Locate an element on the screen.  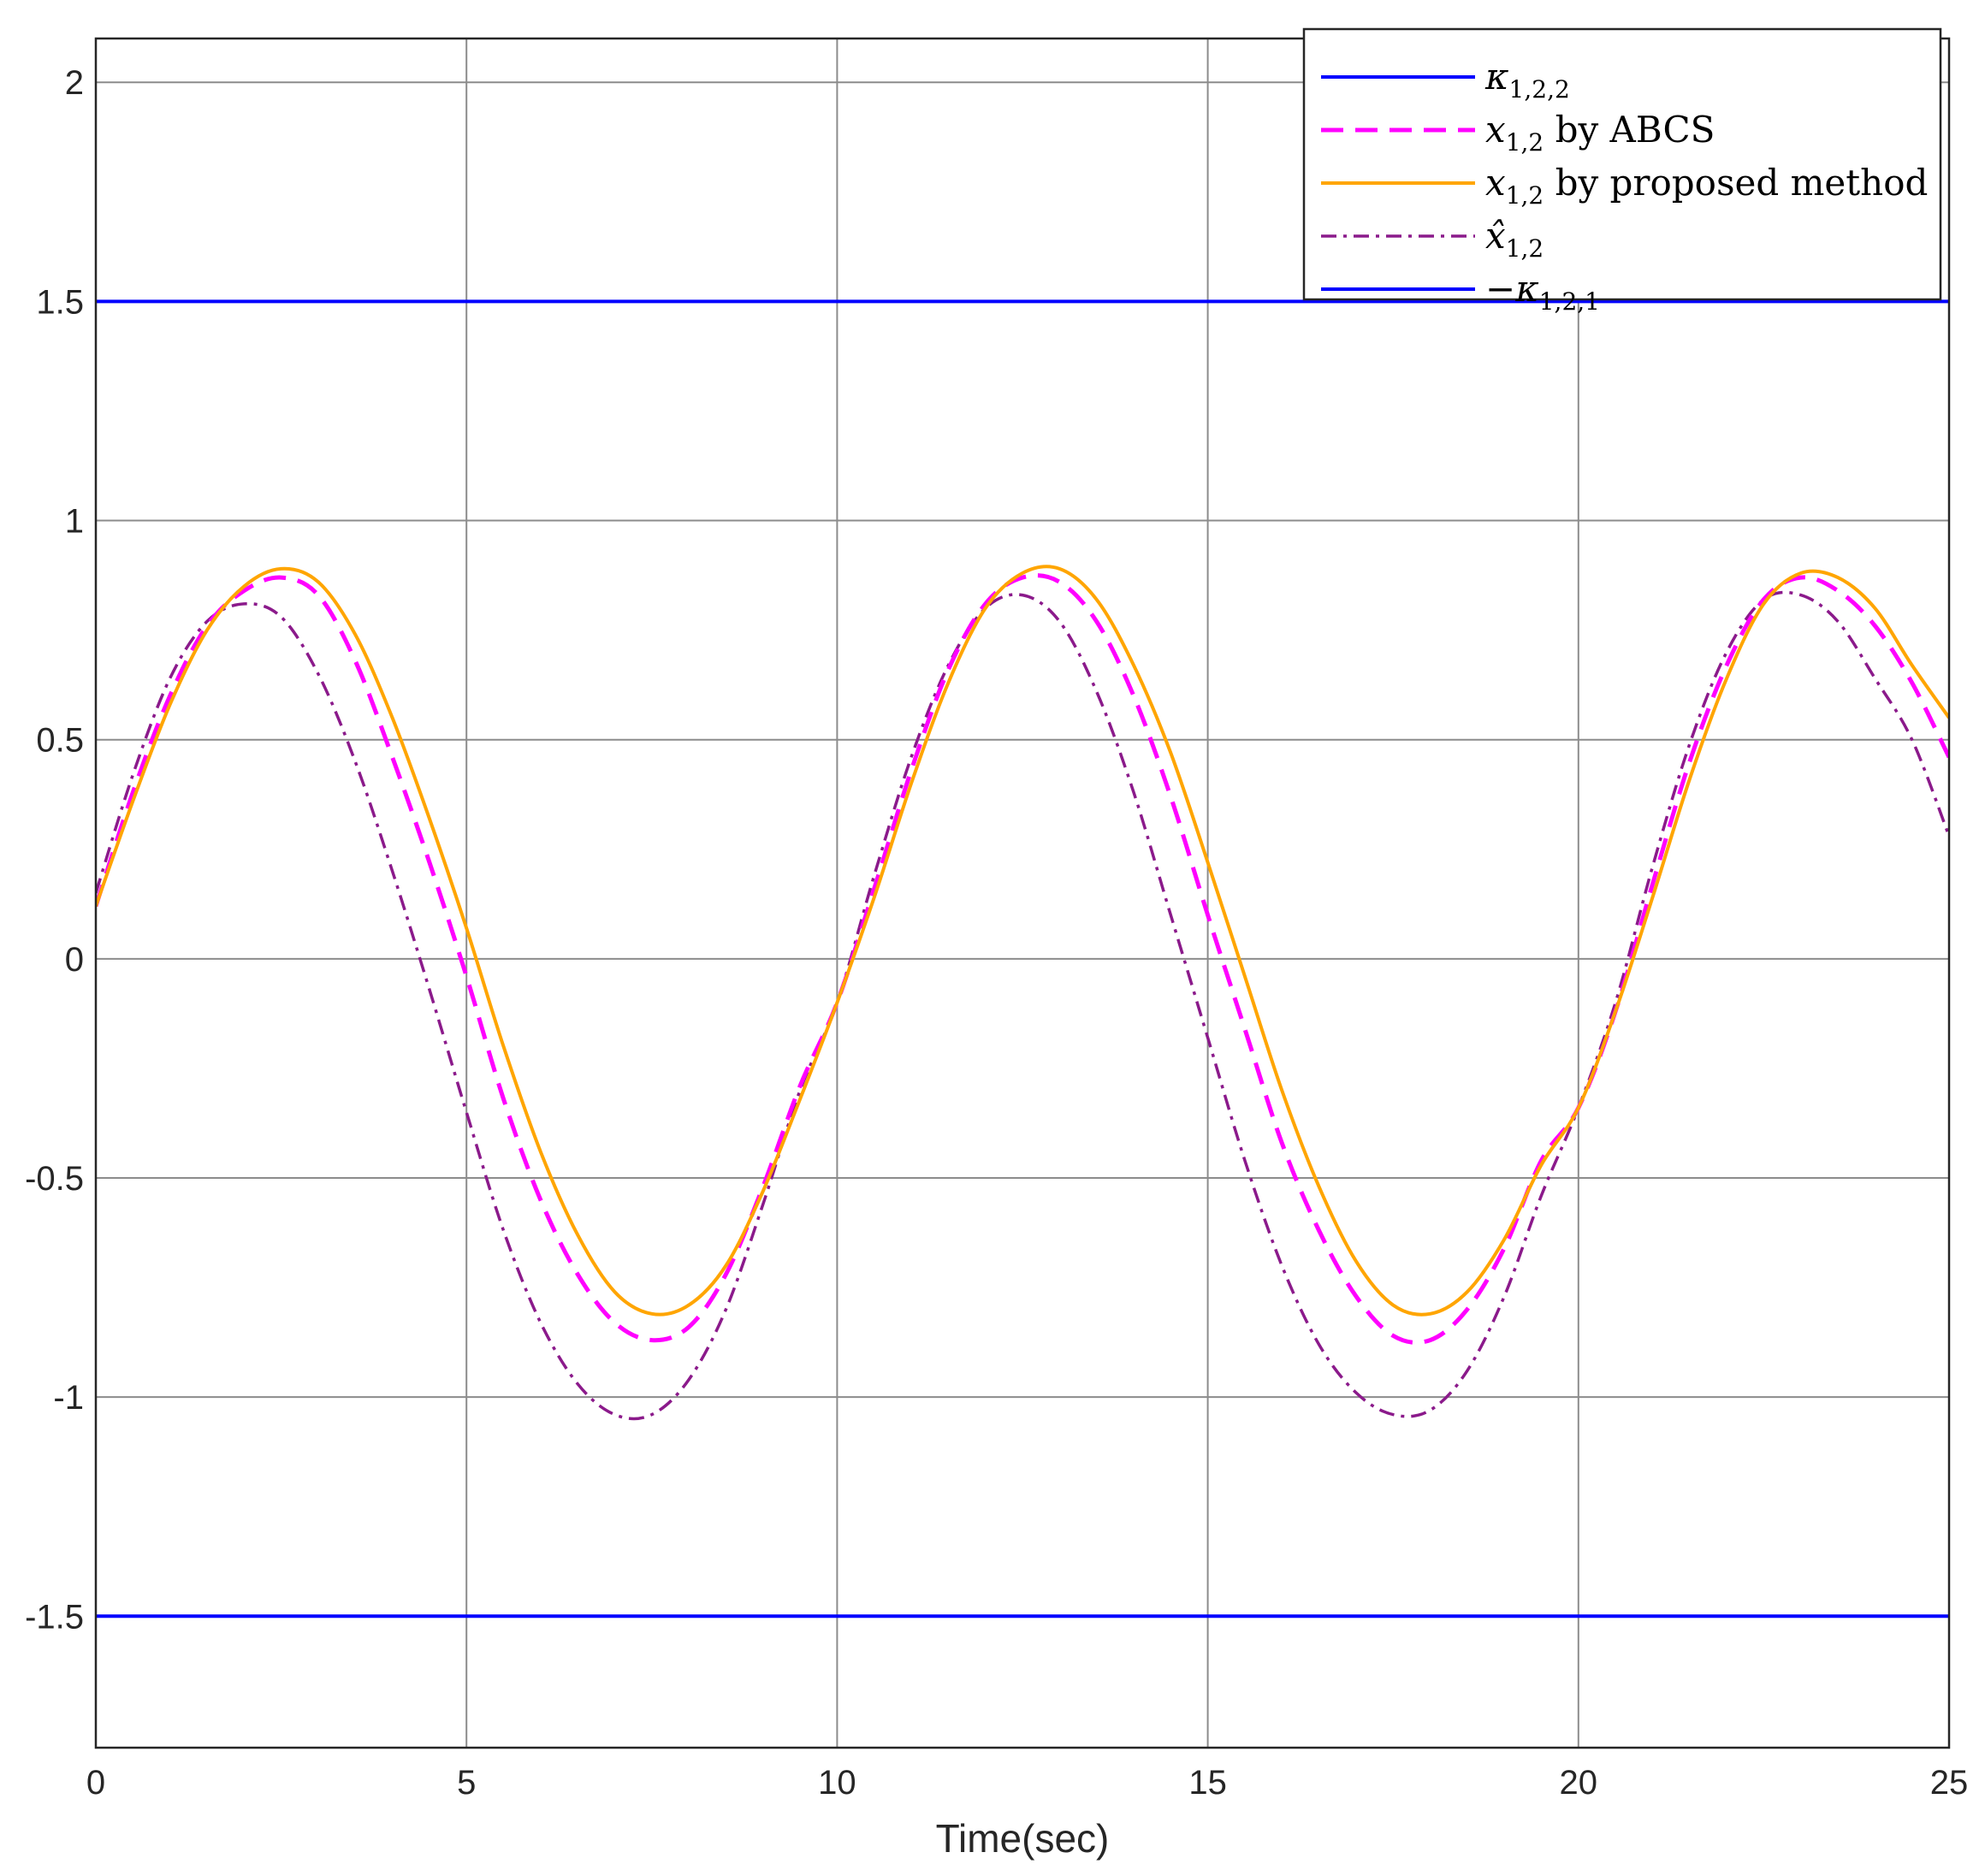
y-tick-label: 0 is located at coordinates (74, 960).